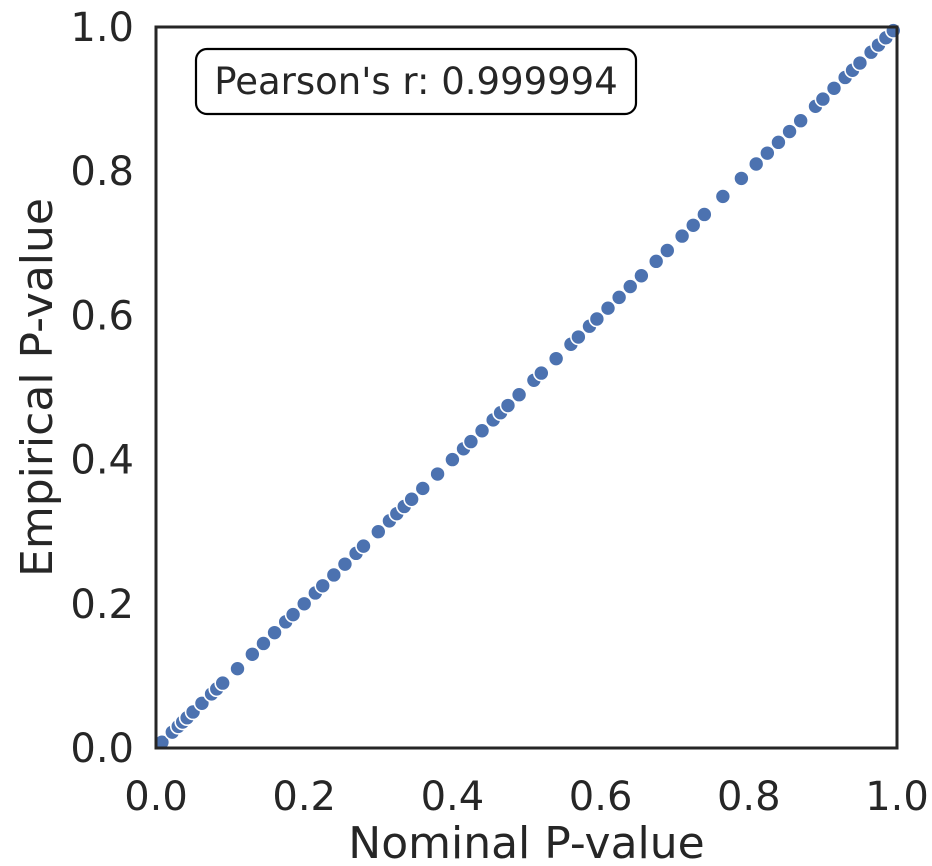 The image size is (932, 866). I want to click on y-tick-label: 0.8, so click(102, 172).